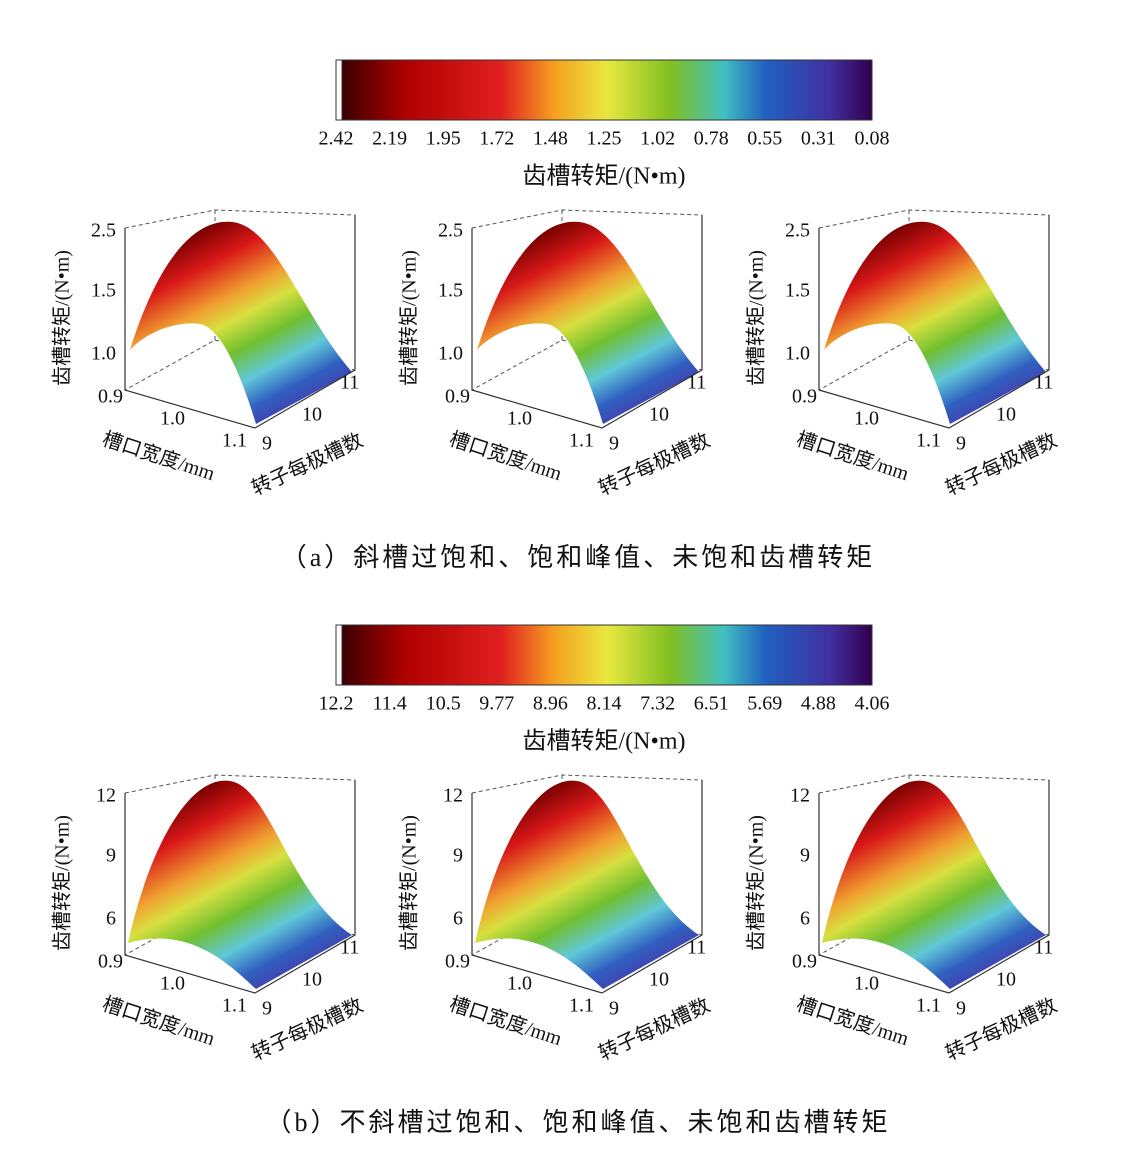  Describe the element at coordinates (550, 139) in the screenshot. I see `colorbar-tick-label: 1.48` at that location.